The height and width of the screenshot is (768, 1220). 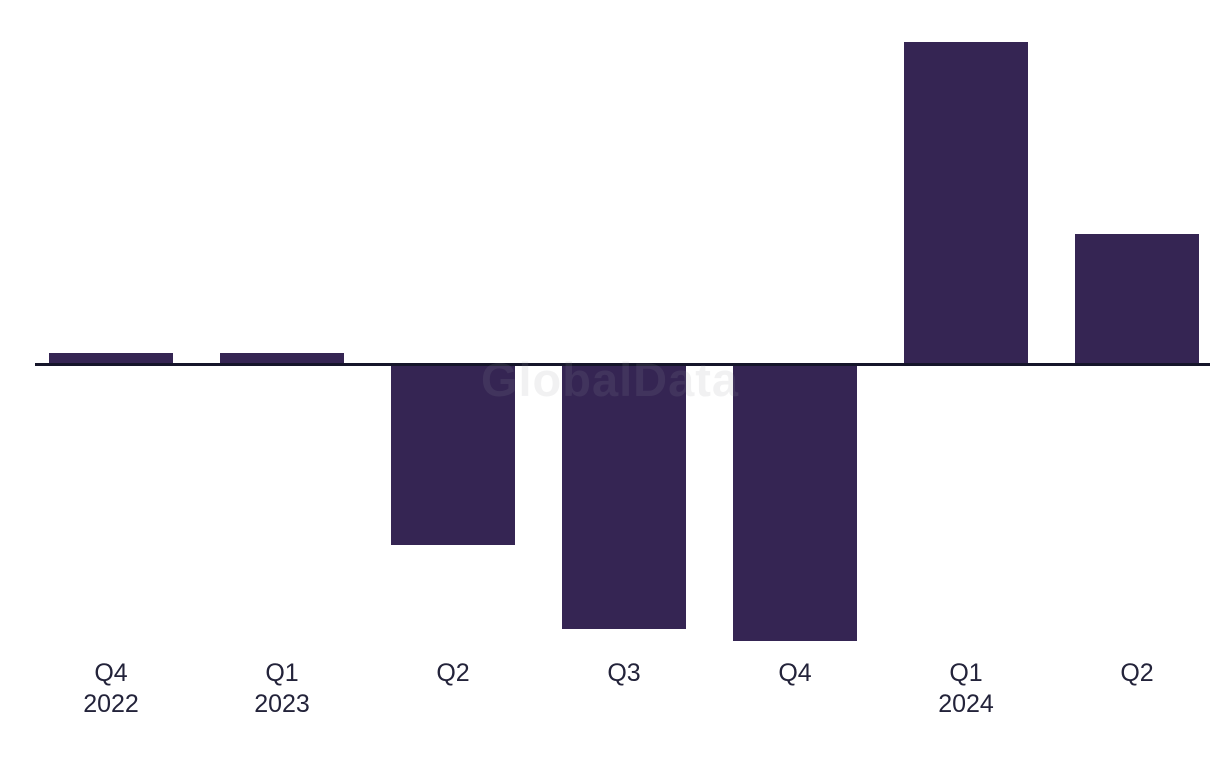 What do you see at coordinates (453, 454) in the screenshot?
I see `bar-q2-2023` at bounding box center [453, 454].